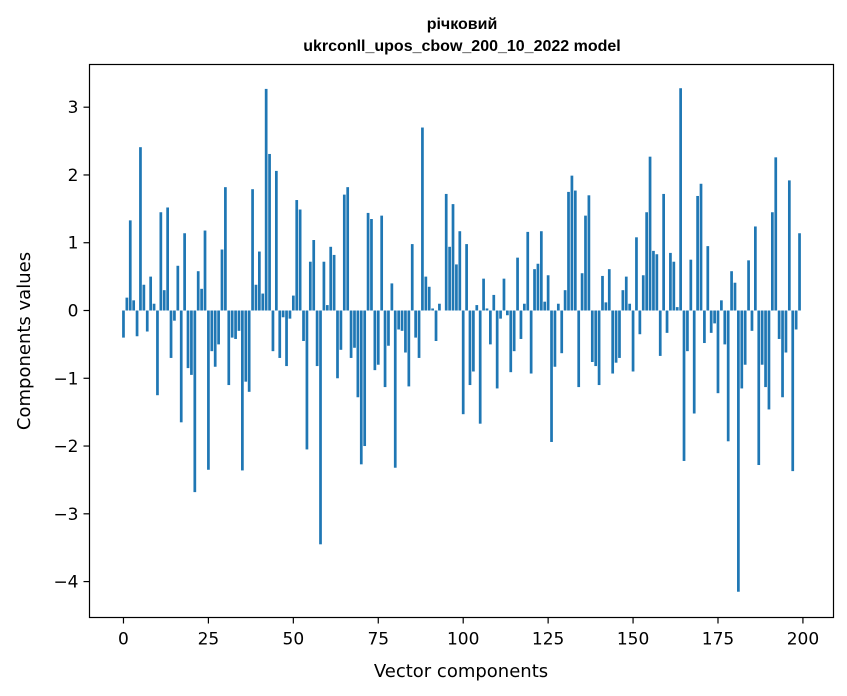  Describe the element at coordinates (73, 244) in the screenshot. I see `y-tick-label: 1` at that location.